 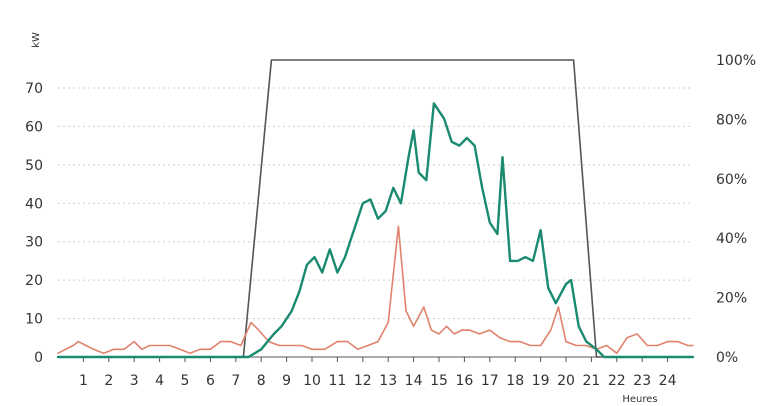 What do you see at coordinates (159, 381) in the screenshot?
I see `x-tick-label: 4` at bounding box center [159, 381].